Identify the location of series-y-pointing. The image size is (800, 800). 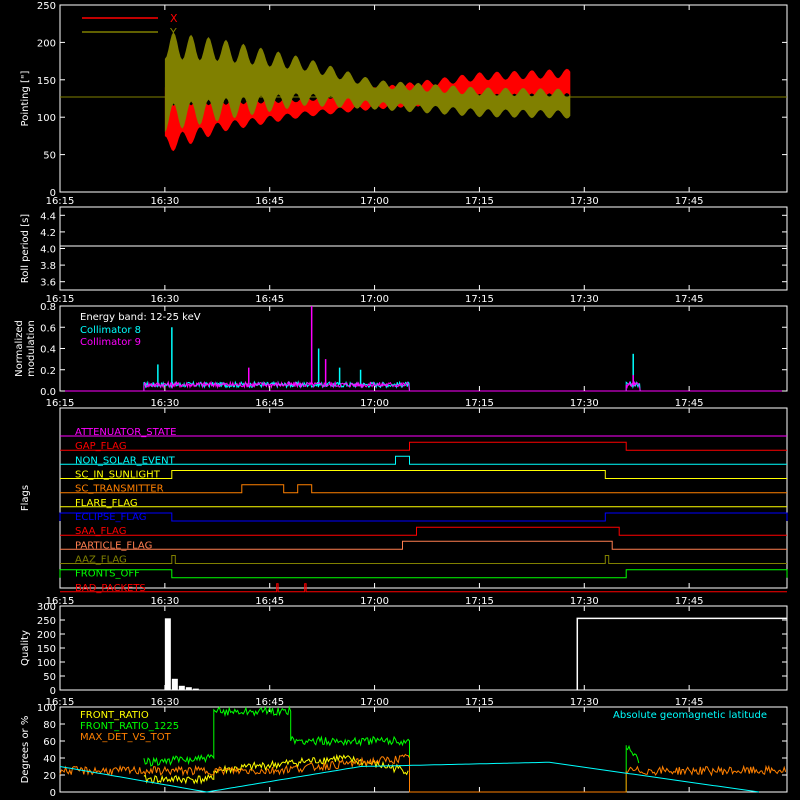
(367, 82).